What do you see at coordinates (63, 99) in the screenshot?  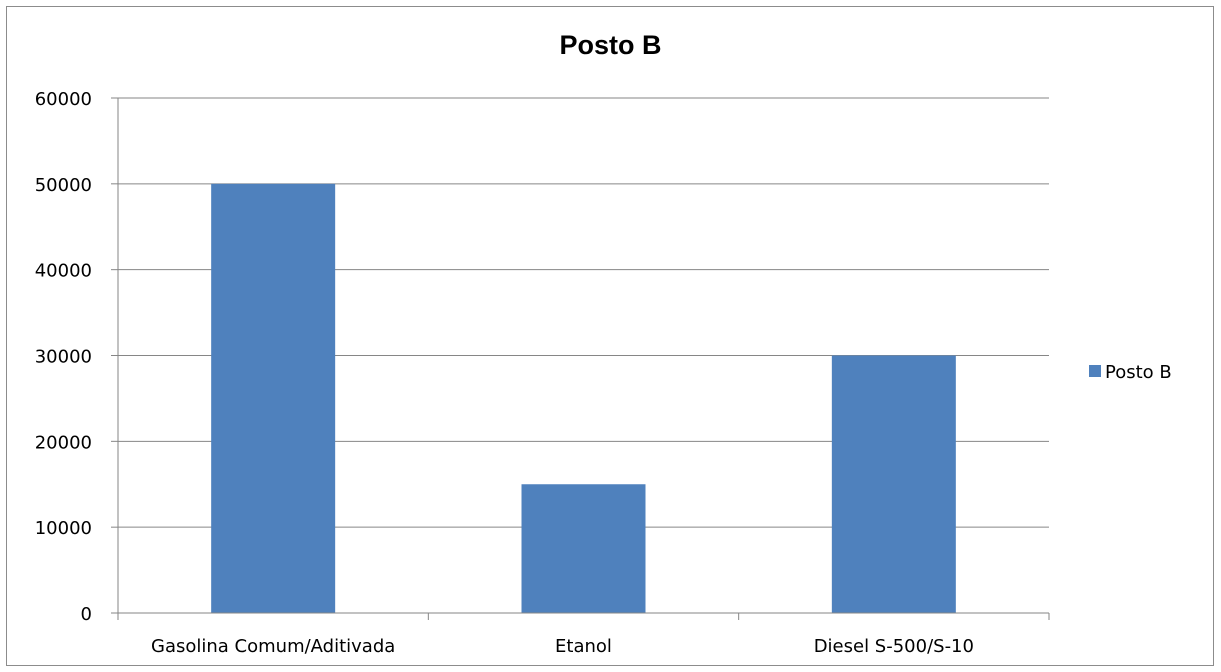 I see `y-tick-label: 60000` at bounding box center [63, 99].